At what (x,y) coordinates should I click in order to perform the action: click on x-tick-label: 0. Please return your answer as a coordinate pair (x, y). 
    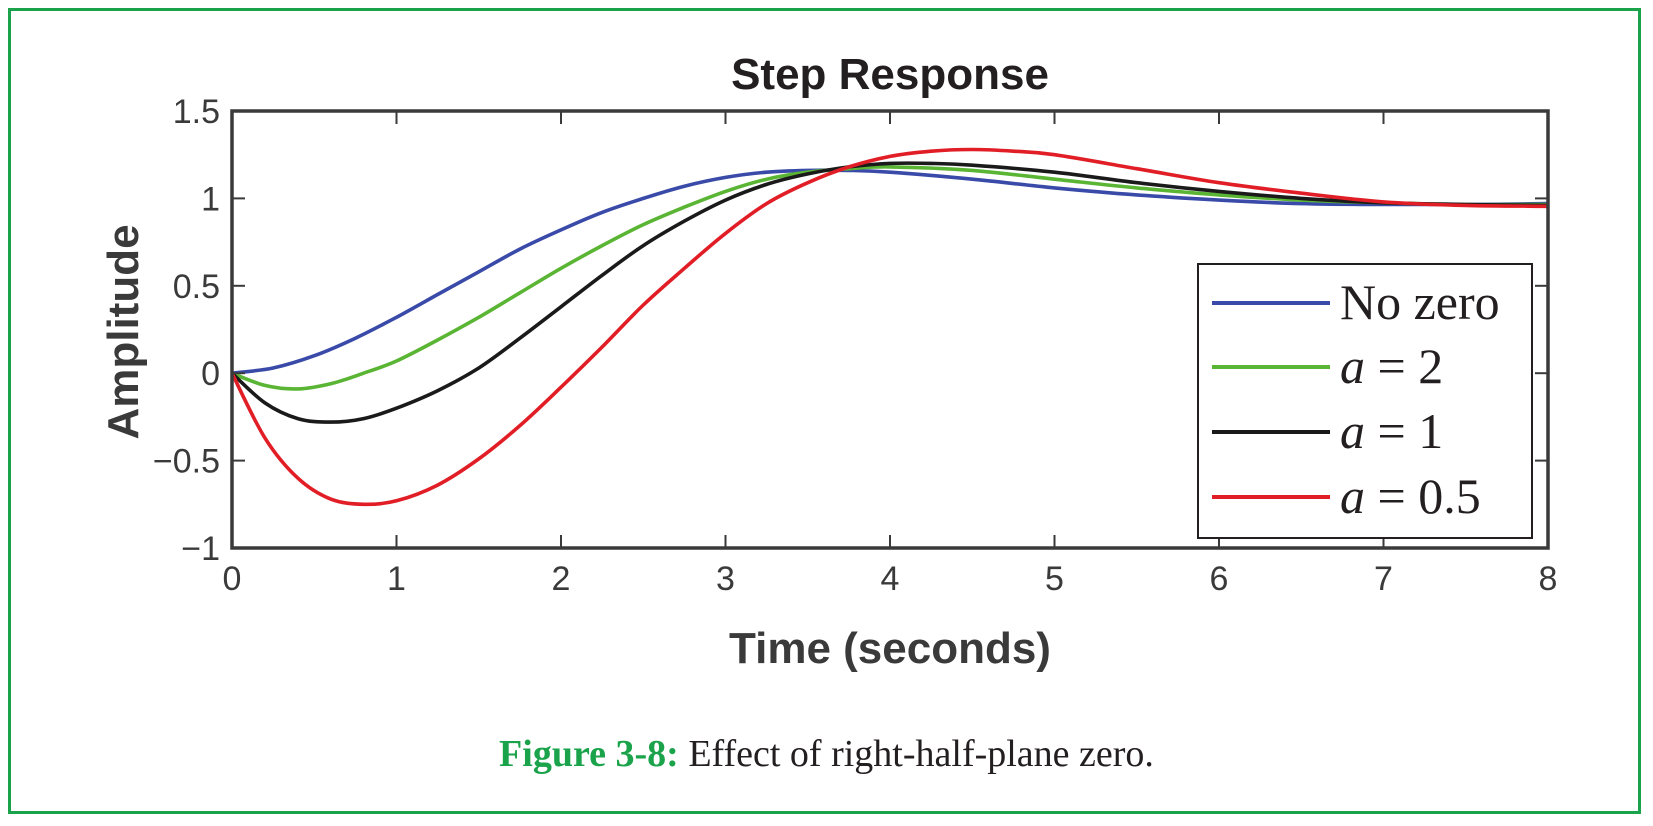
    Looking at the image, I should click on (232, 579).